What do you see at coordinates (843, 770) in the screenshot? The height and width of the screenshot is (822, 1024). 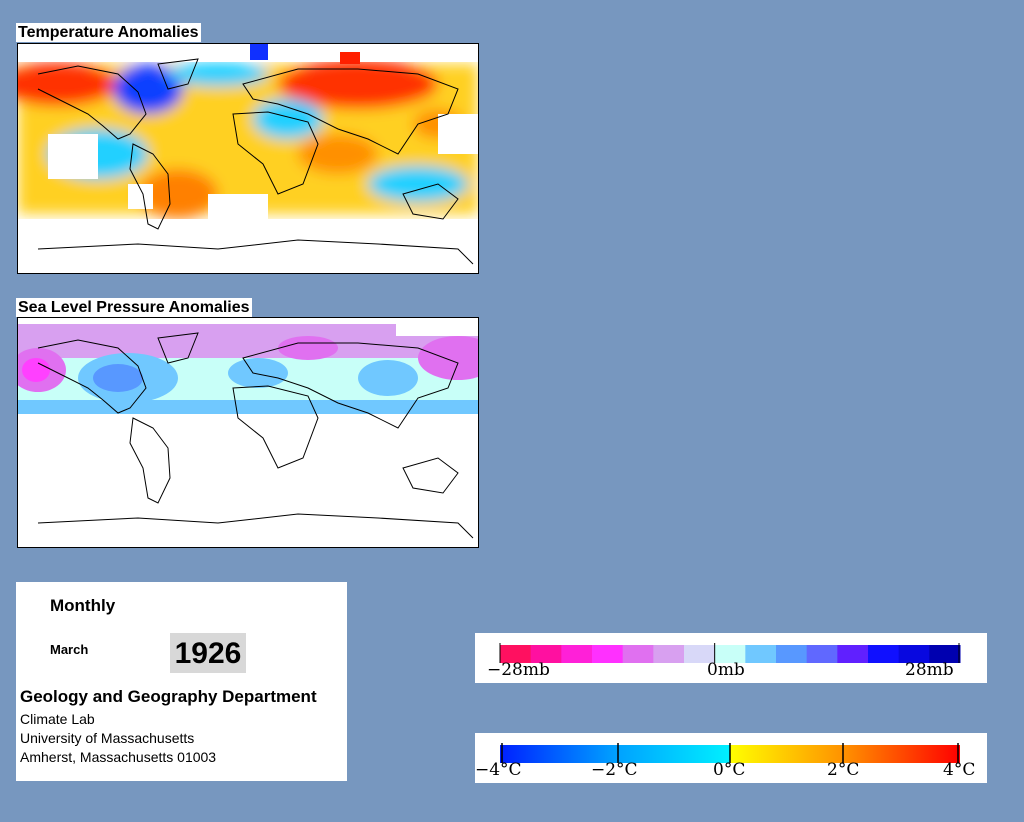 I see `temperature-tick-pos2: 2°C` at bounding box center [843, 770].